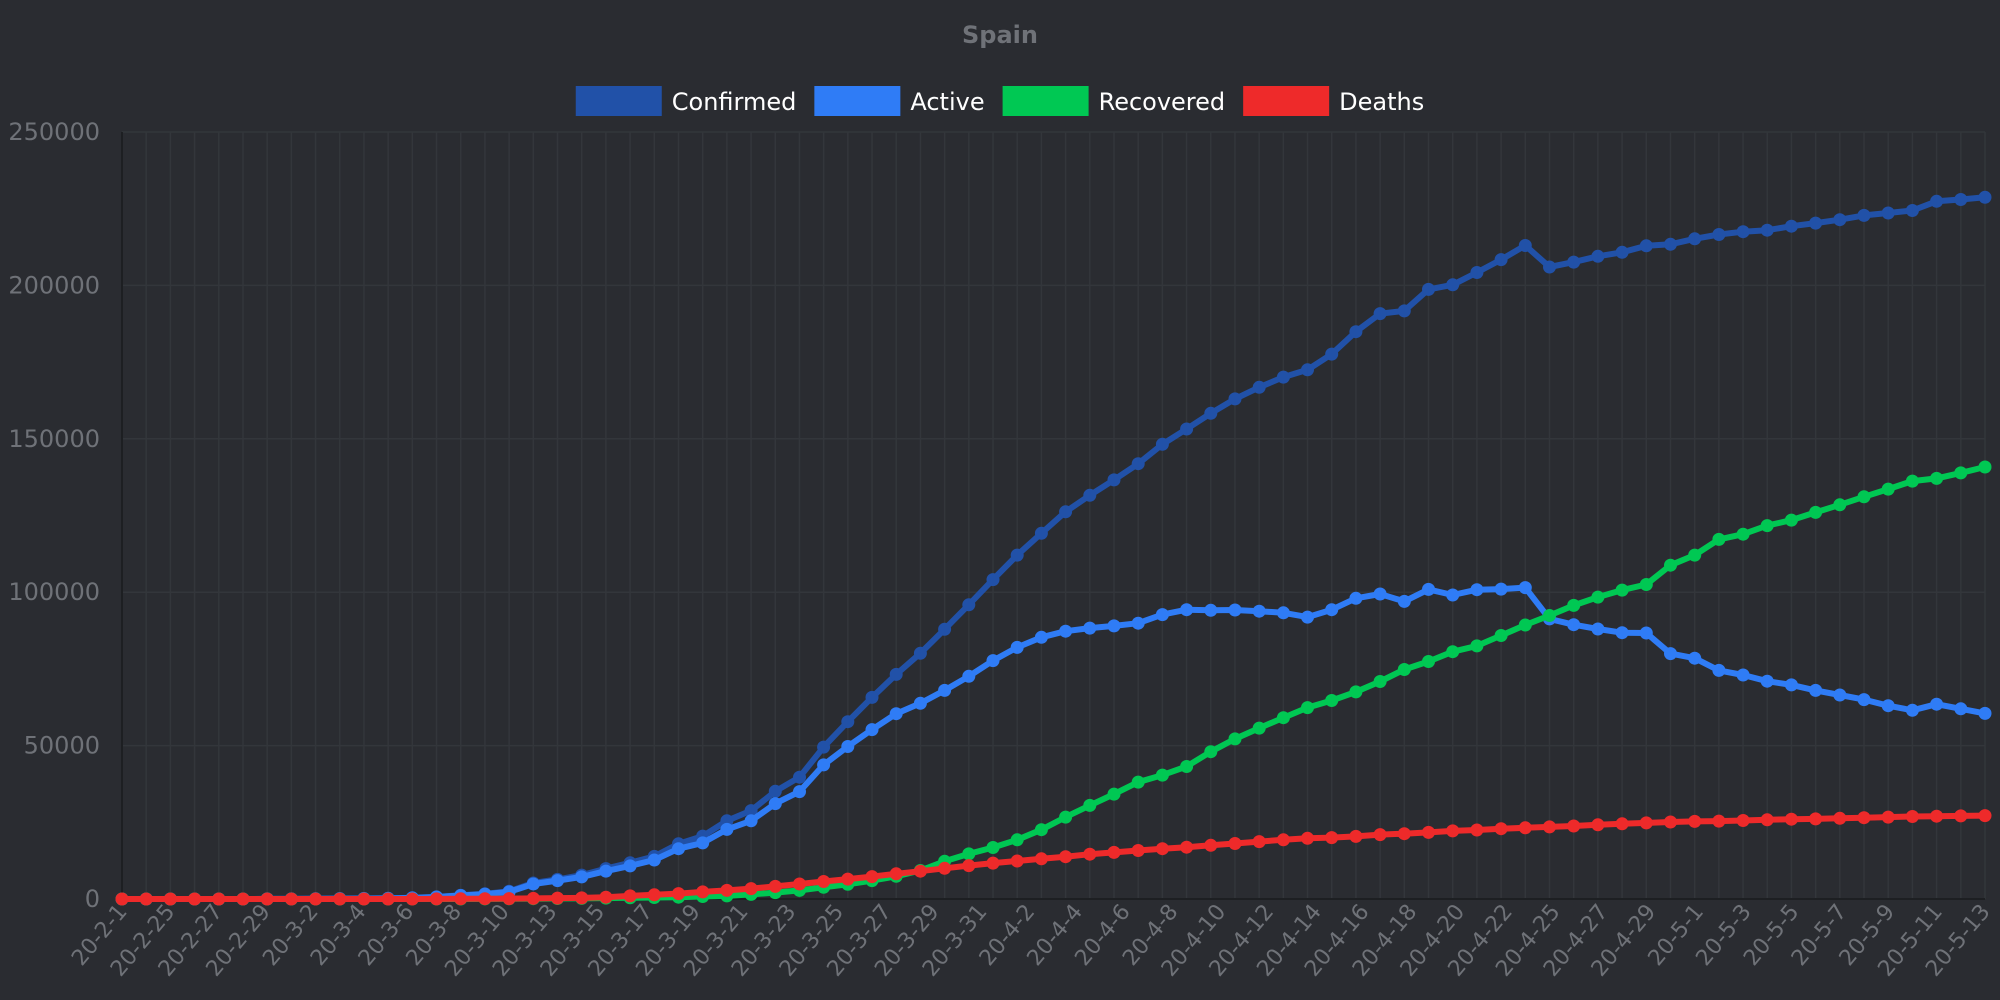  I want to click on legend-label: Active, so click(947, 102).